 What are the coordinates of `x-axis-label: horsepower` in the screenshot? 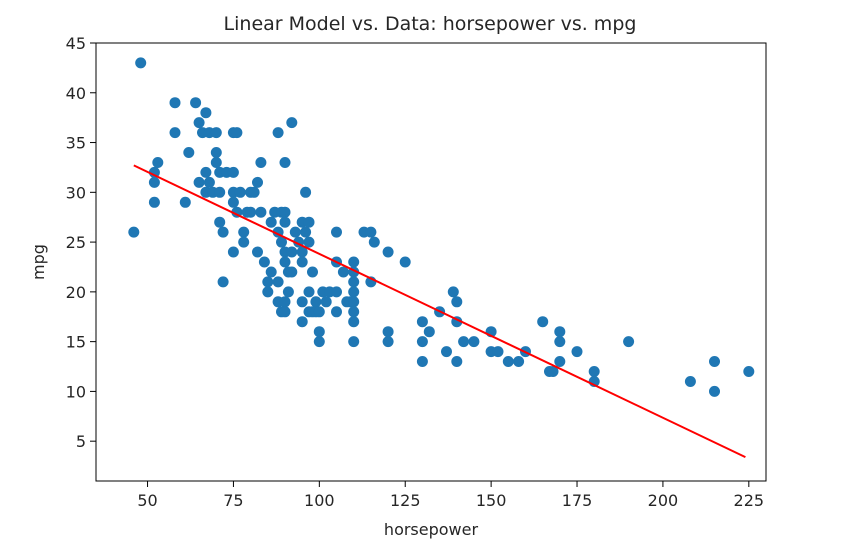 It's located at (431, 529).